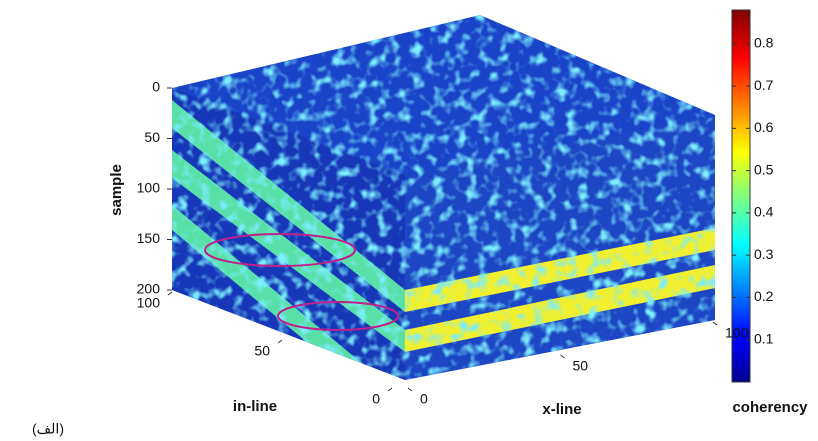 Image resolution: width=818 pixels, height=441 pixels. Describe the element at coordinates (764, 254) in the screenshot. I see `colorbar-tick-label: 0.3` at that location.